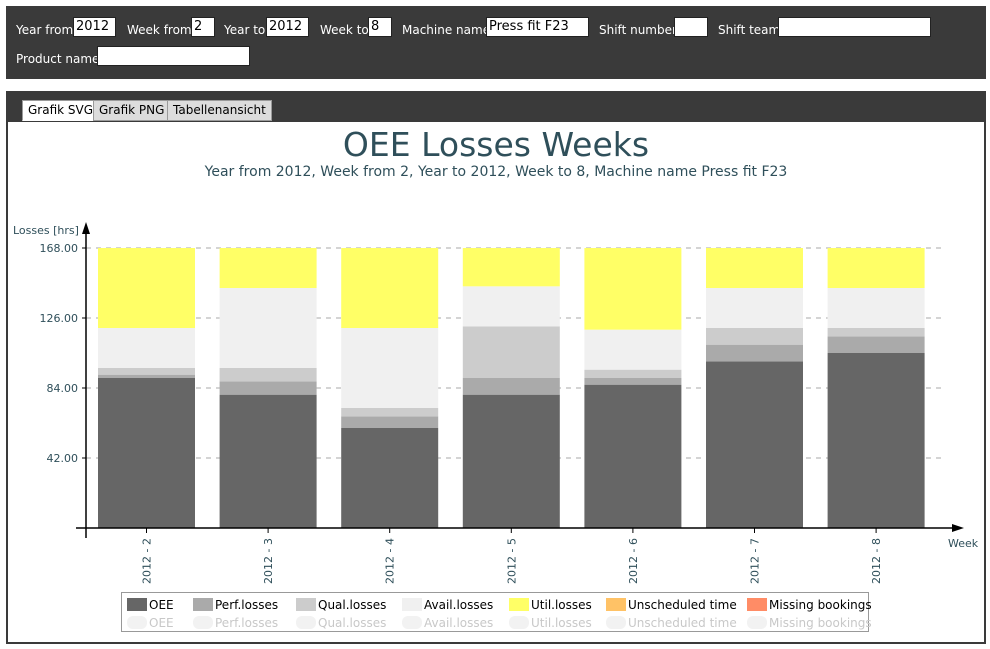  I want to click on tab-tabellenansicht: Tabellenansicht, so click(219, 110).